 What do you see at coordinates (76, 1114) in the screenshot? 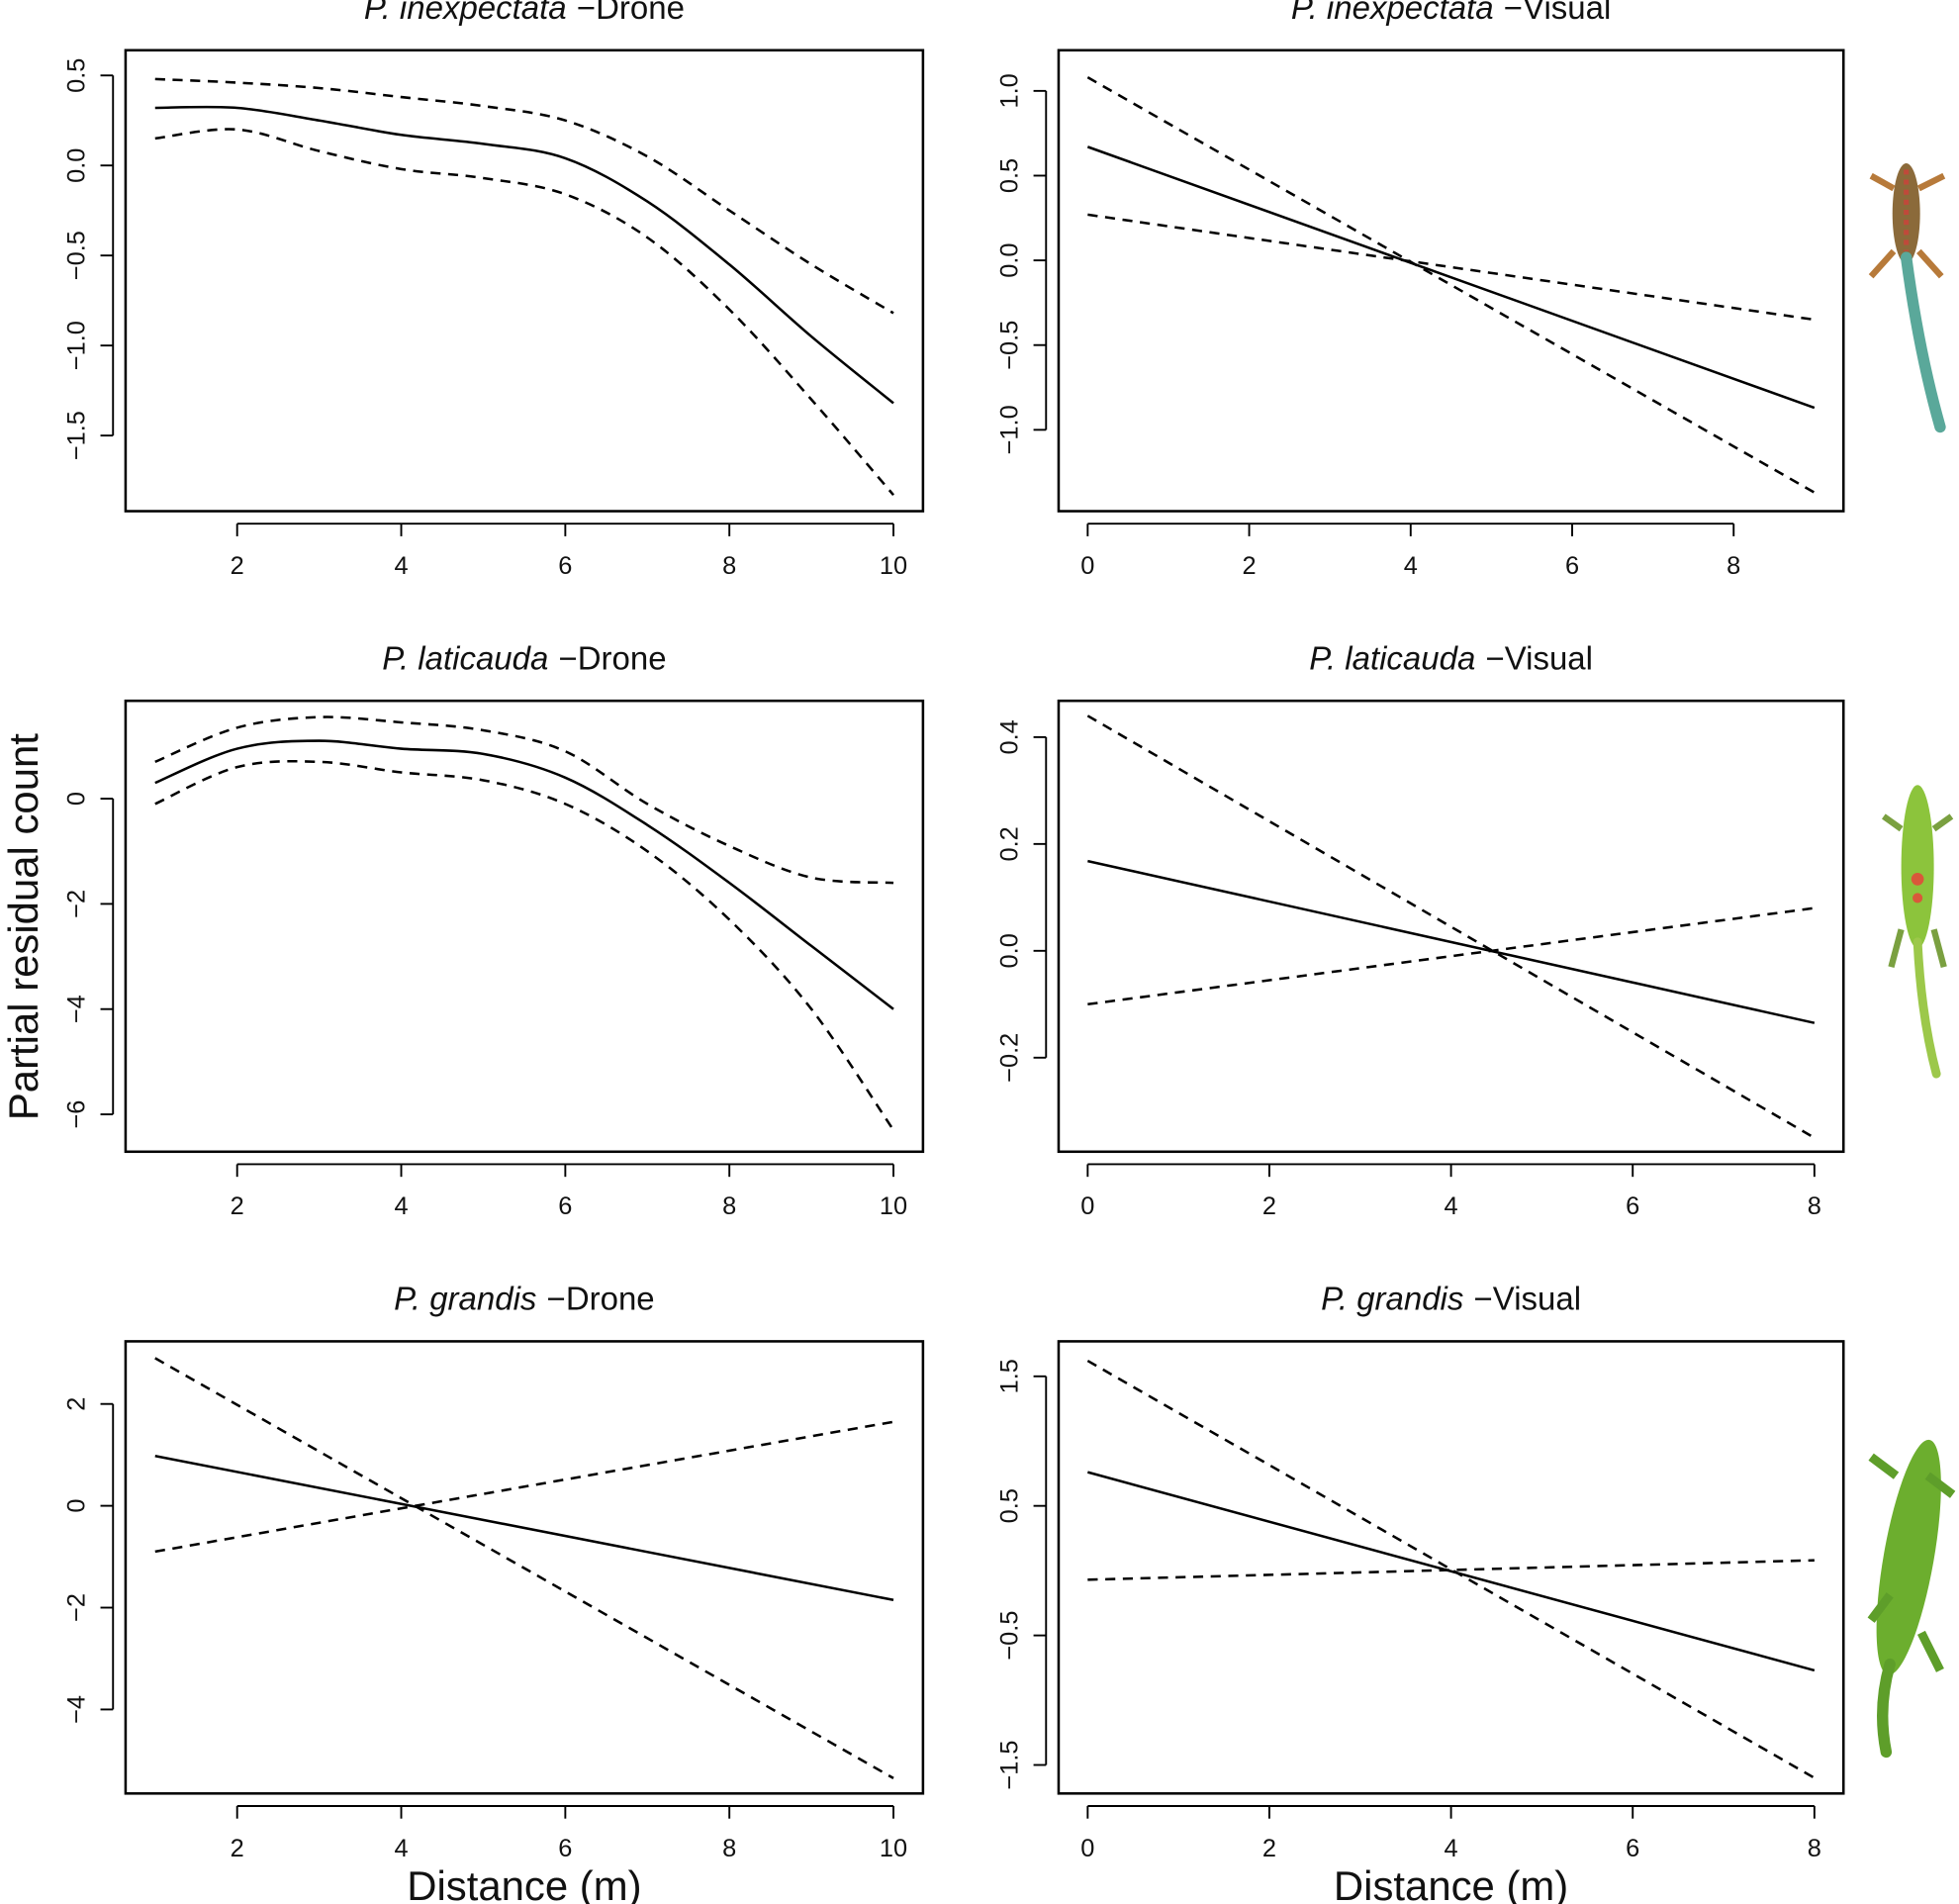
I see `y-tick-label: −6` at bounding box center [76, 1114].